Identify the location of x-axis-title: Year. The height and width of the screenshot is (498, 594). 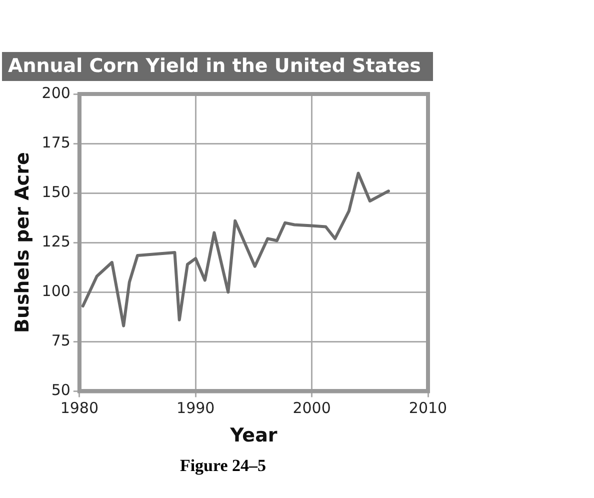
(253, 435).